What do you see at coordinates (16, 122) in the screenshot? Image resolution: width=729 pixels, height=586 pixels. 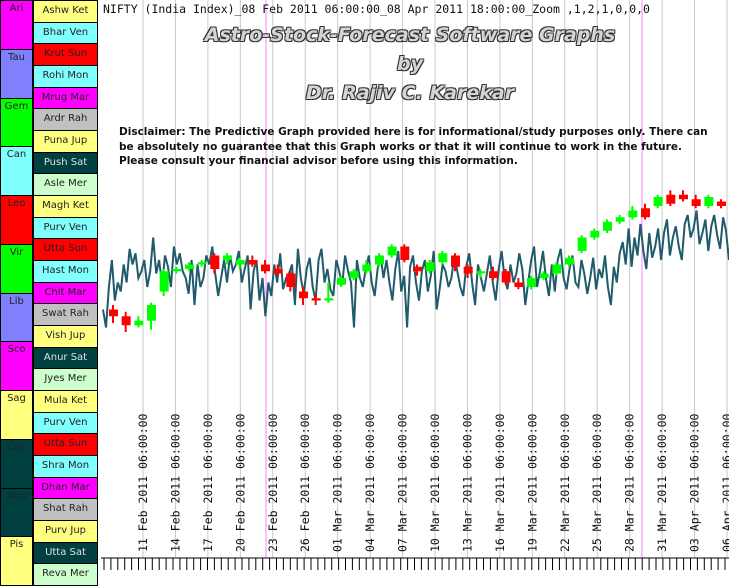 I see `sign-gem: Gem` at bounding box center [16, 122].